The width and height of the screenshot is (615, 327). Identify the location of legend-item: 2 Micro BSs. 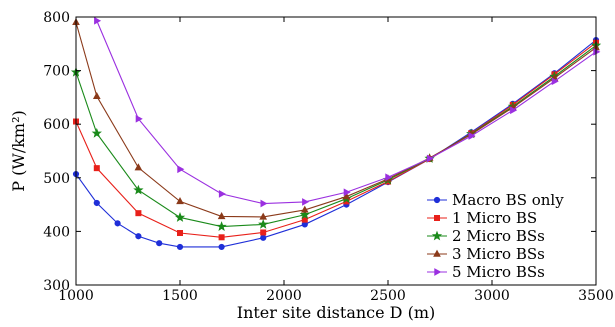
(486, 236).